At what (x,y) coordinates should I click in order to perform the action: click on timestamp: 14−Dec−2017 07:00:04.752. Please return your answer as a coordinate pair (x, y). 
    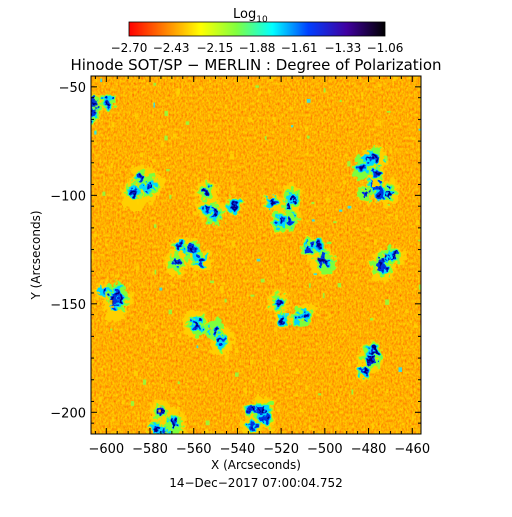
    Looking at the image, I should click on (256, 483).